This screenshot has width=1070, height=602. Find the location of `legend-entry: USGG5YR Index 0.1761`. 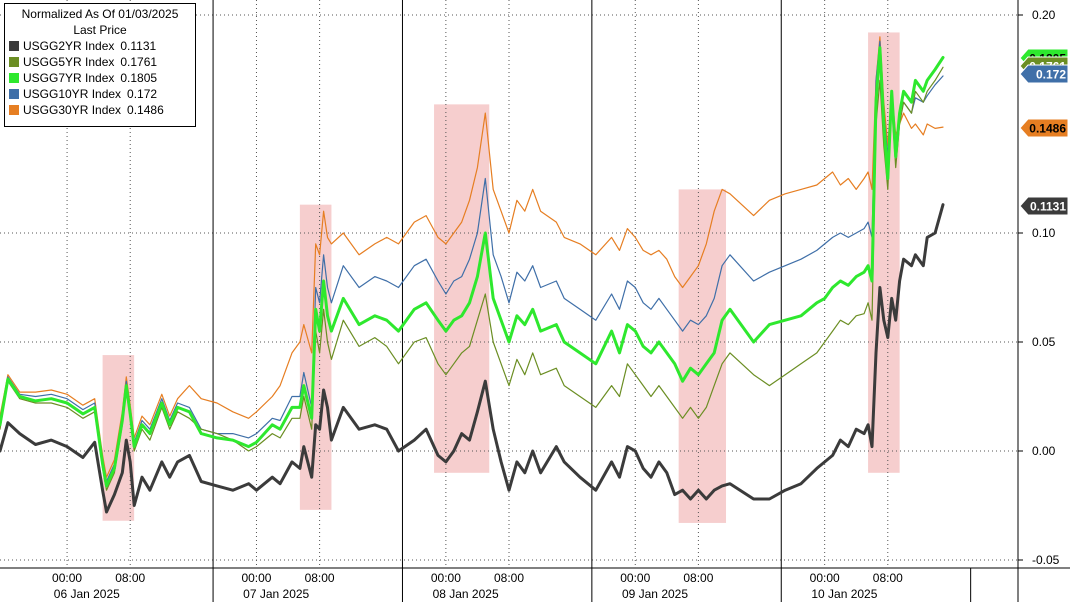

legend-entry: USGG5YR Index 0.1761 is located at coordinates (100, 62).